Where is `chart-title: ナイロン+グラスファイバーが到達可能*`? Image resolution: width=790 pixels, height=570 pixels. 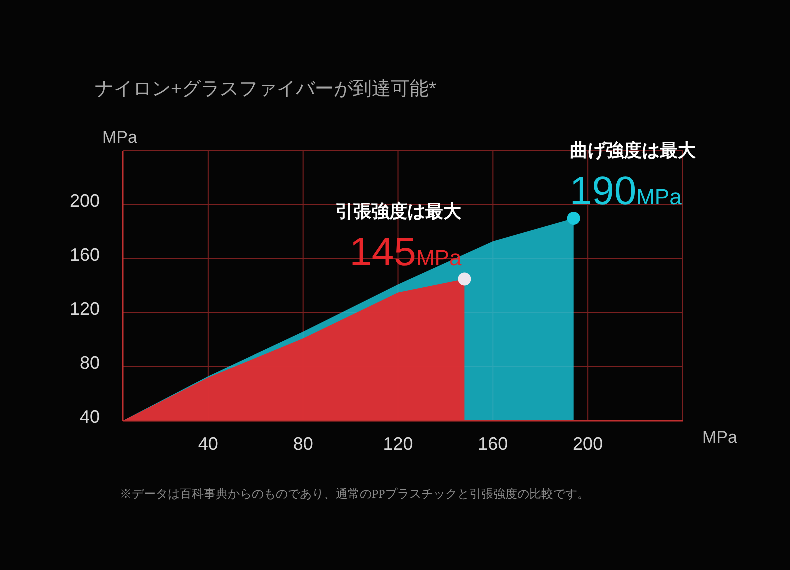
chart-title: ナイロン+グラスファイバーが到達可能* is located at coordinates (266, 89).